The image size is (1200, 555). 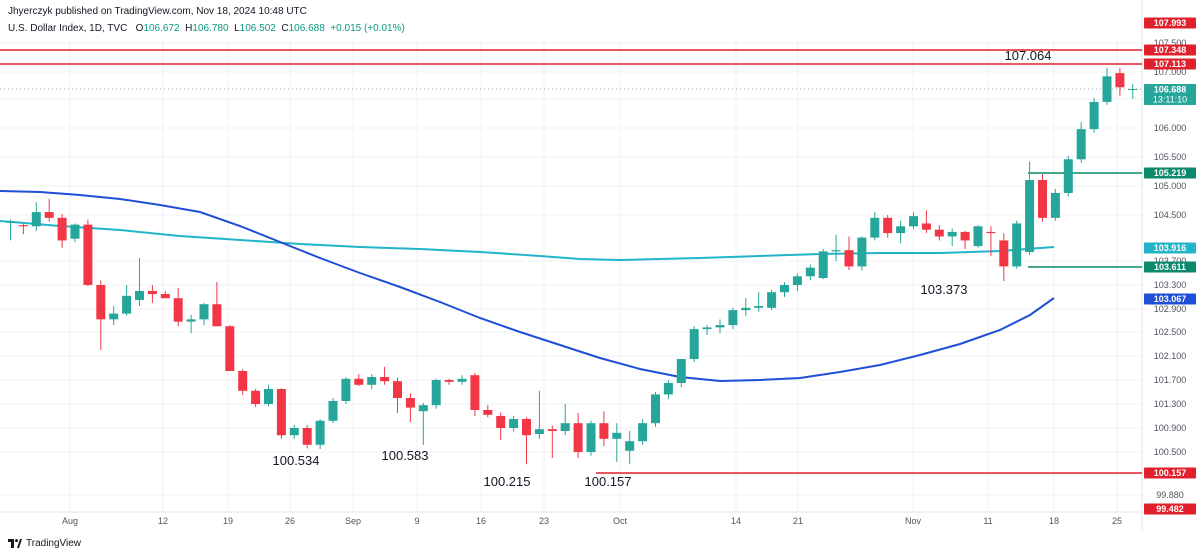 I want to click on y-tick-label: 107.000, so click(x=1170, y=72).